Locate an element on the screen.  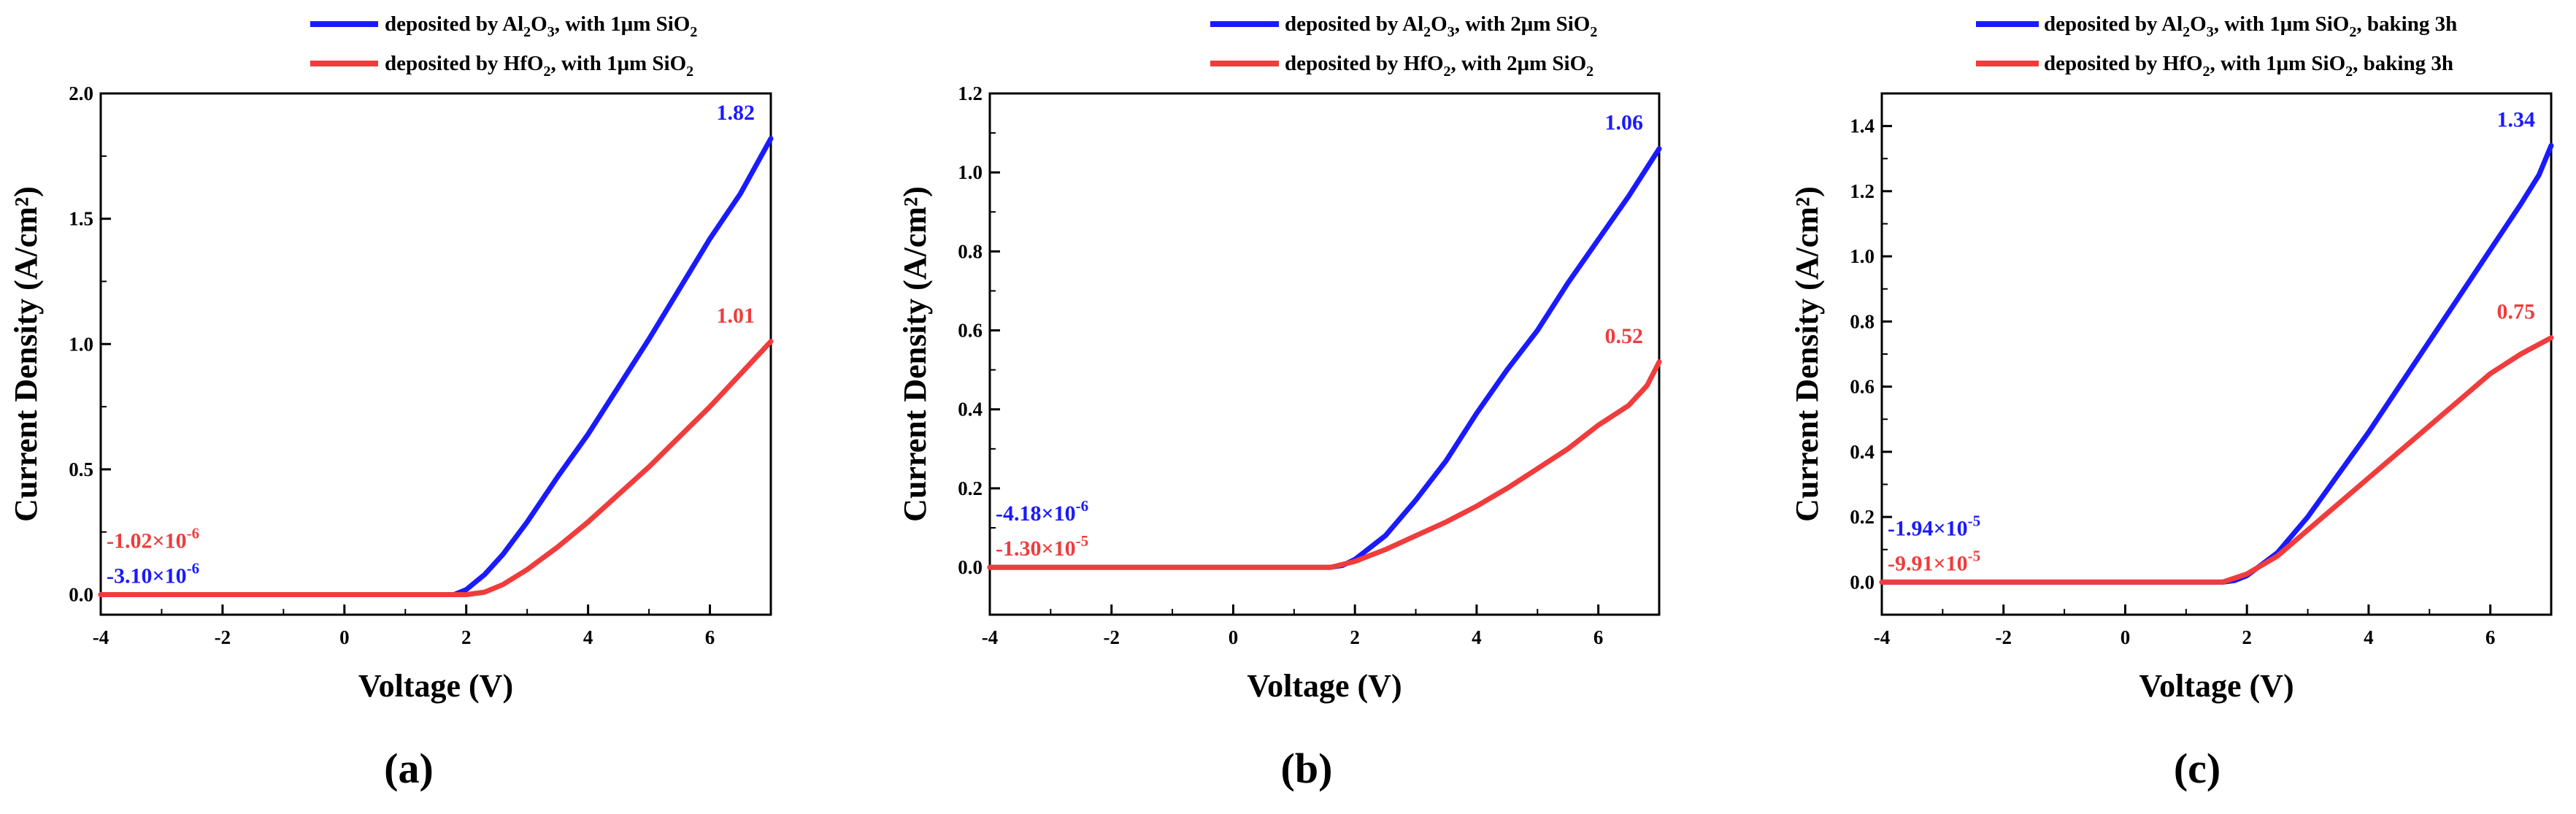
offset-value-label: -4.18×10⁻⁶ is located at coordinates (1042, 511).